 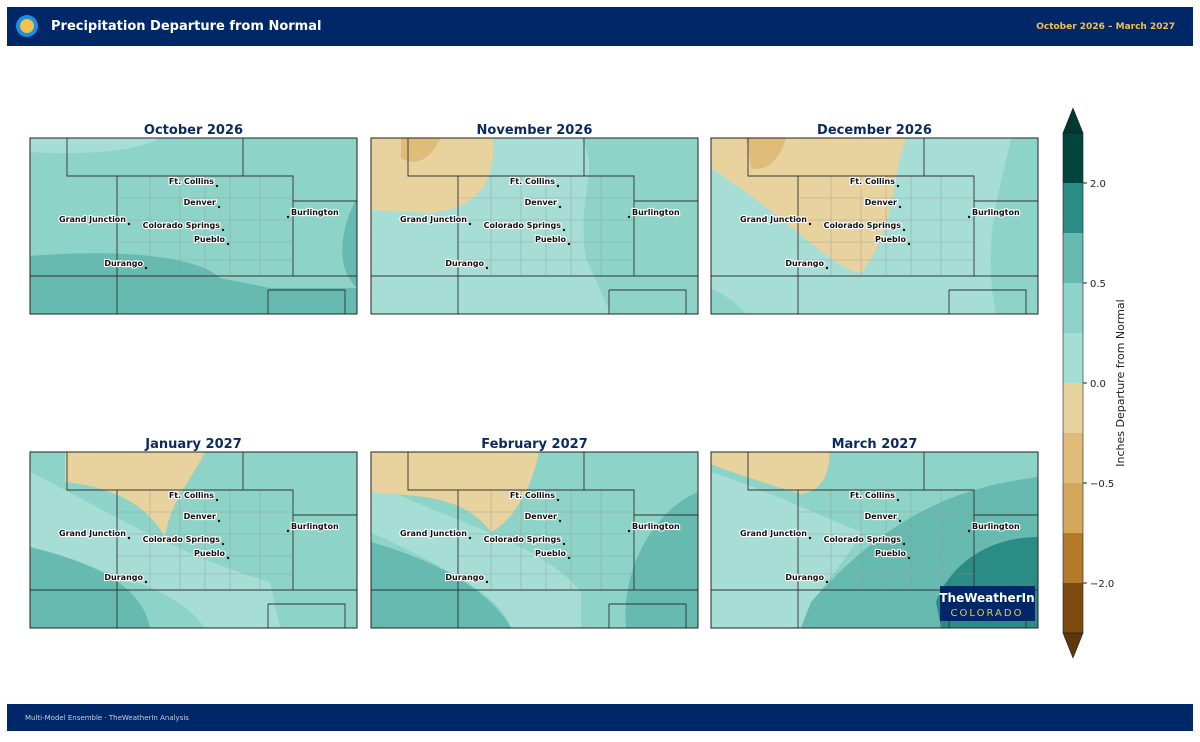 I want to click on panel-title: December 2026, so click(x=874, y=130).